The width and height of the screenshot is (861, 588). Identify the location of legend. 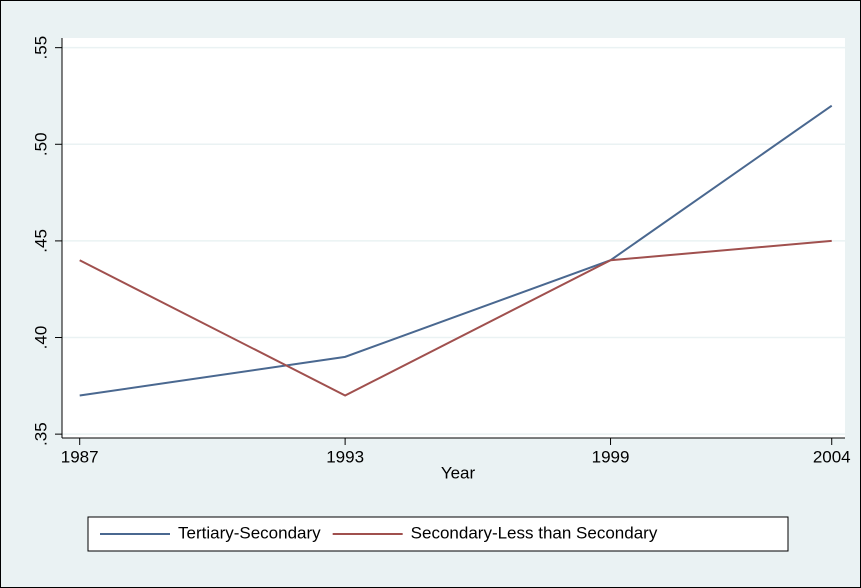
(438, 534).